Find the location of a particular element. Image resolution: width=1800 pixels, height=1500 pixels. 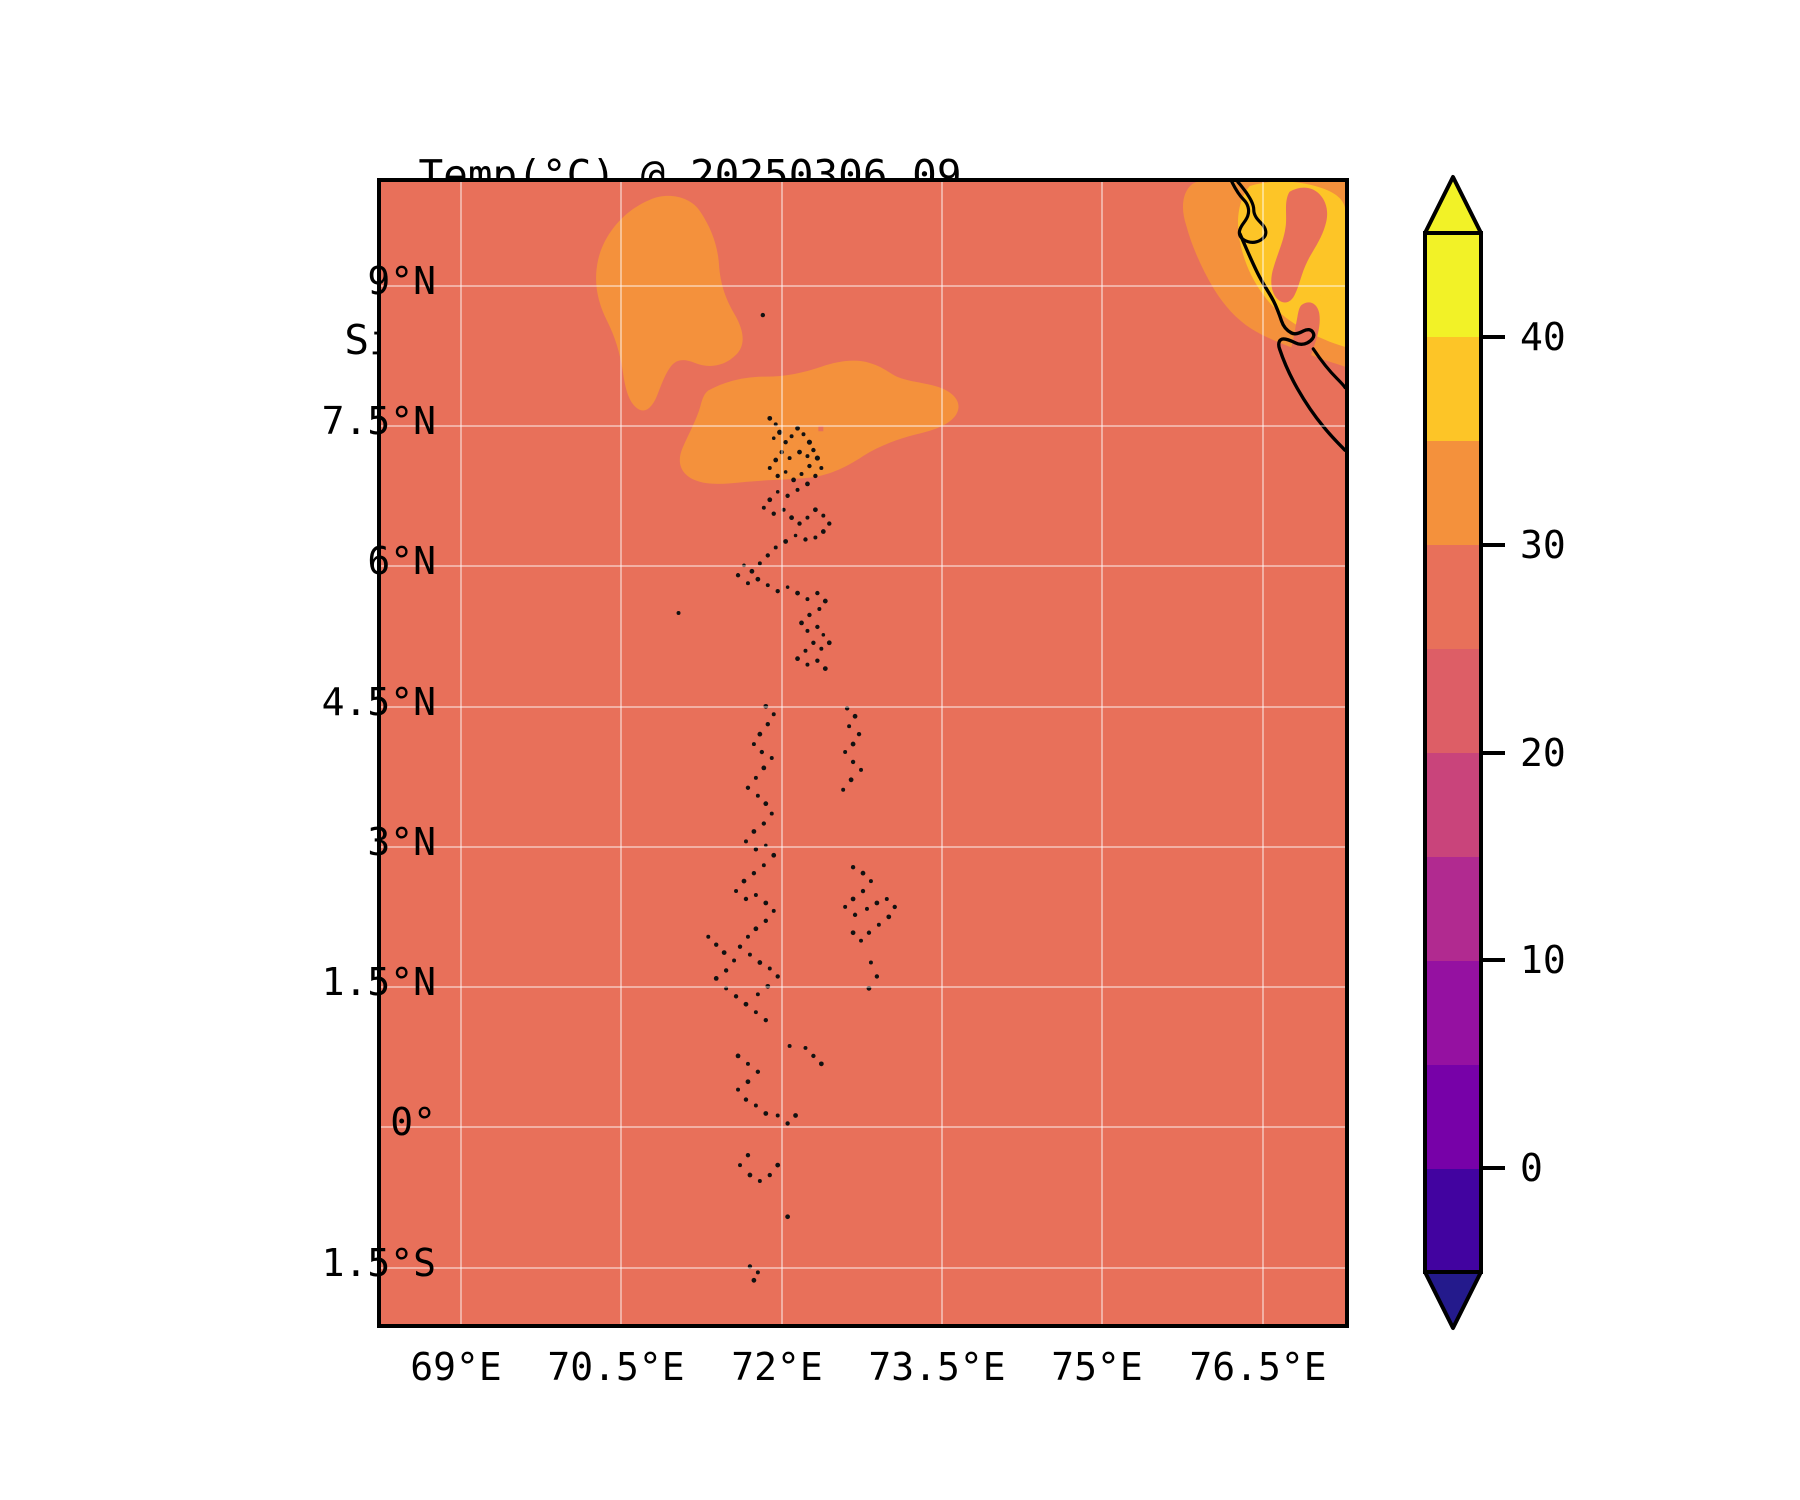

colorbar-tick-label: 0 is located at coordinates (1531, 1168).